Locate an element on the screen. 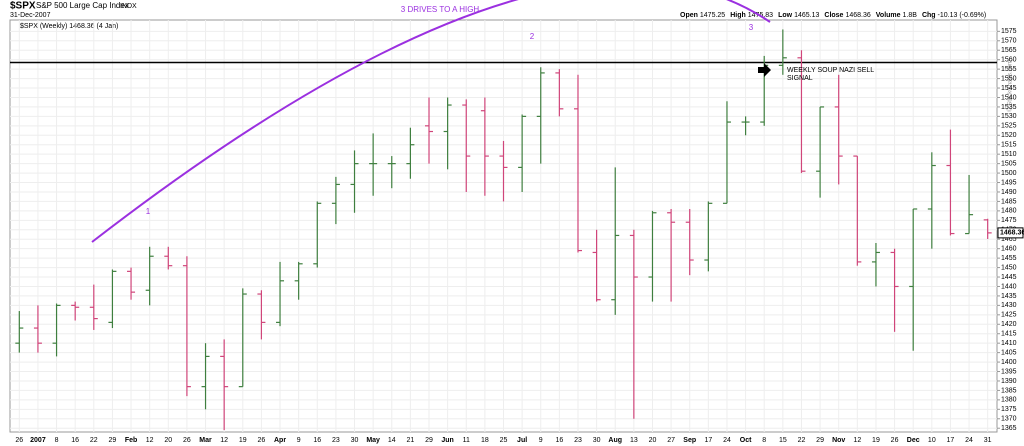 The height and width of the screenshot is (446, 1024). y-tick-label: 1535 is located at coordinates (1009, 107).